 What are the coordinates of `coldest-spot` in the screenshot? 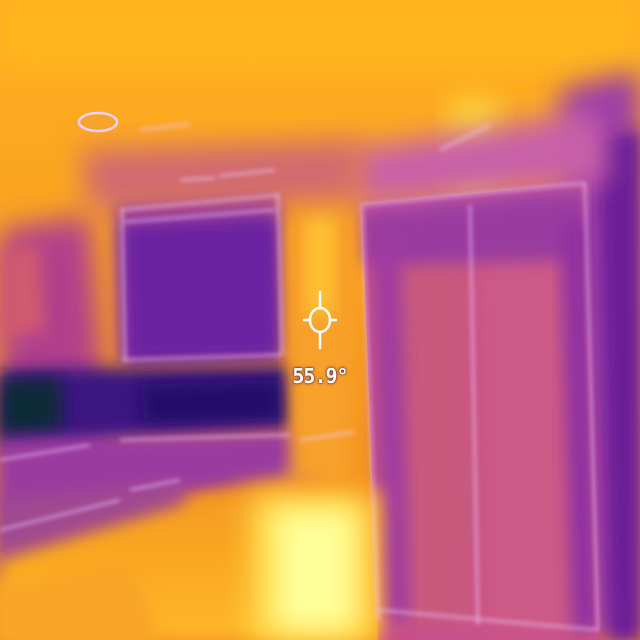 It's located at (31, 407).